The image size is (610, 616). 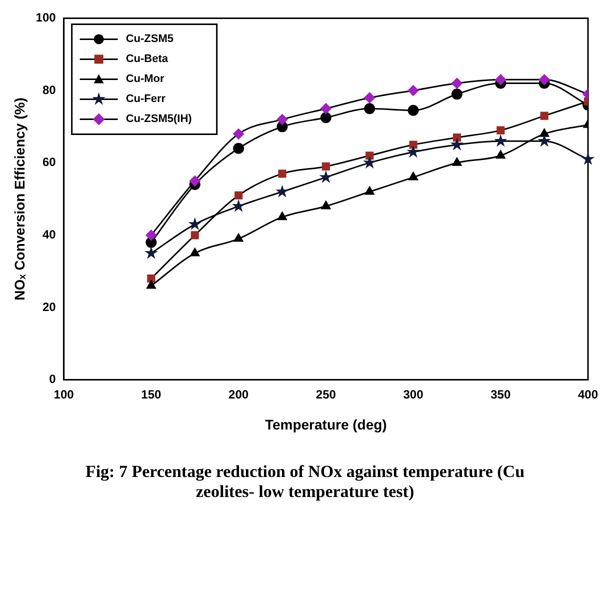 What do you see at coordinates (146, 99) in the screenshot?
I see `legend-label: Cu-Ferr` at bounding box center [146, 99].